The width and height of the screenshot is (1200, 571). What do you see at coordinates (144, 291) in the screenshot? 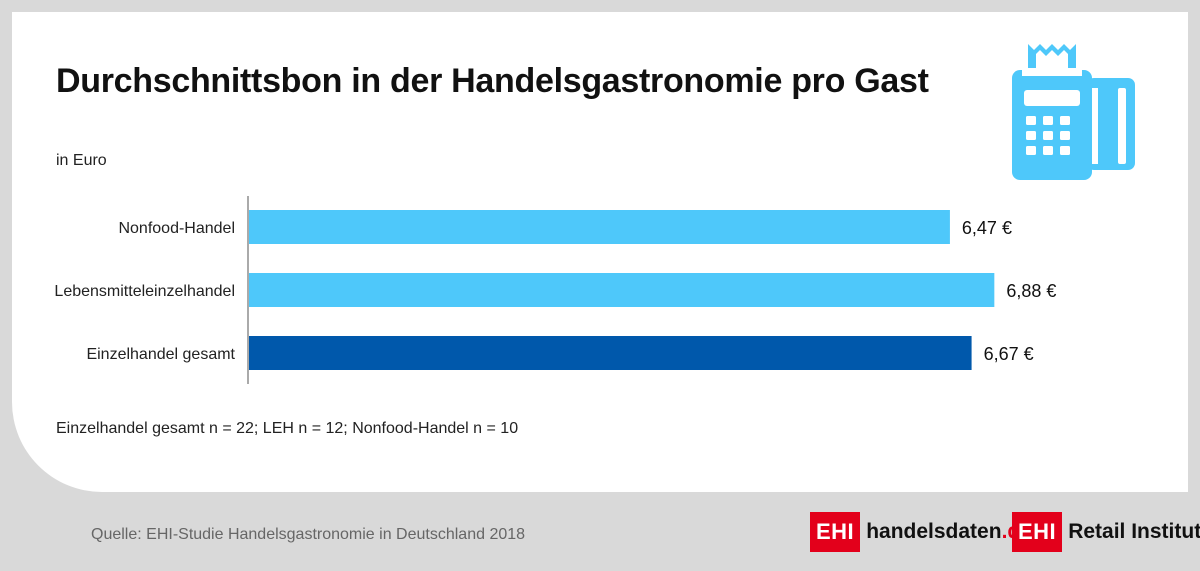
I see `category-label: Lebensmitteleinzelhandel` at bounding box center [144, 291].